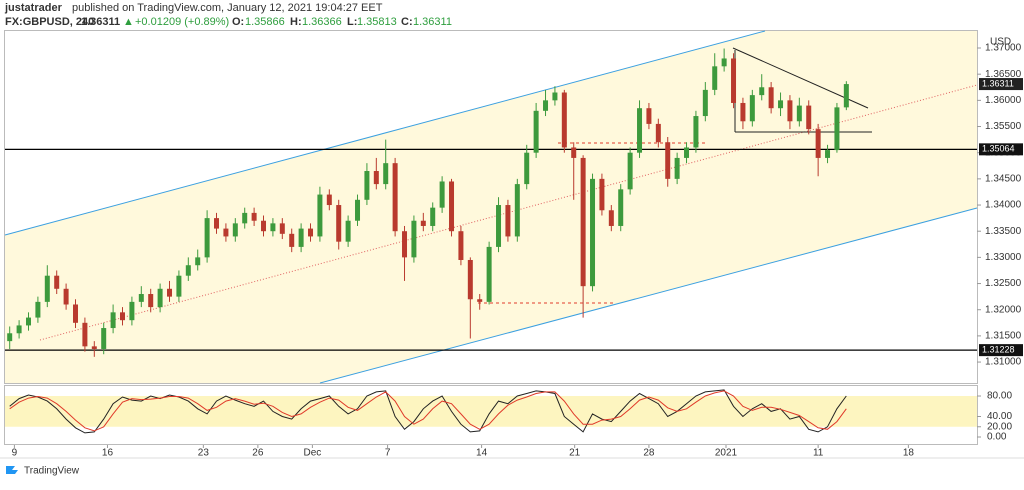 The height and width of the screenshot is (490, 1024). What do you see at coordinates (909, 453) in the screenshot?
I see `x-tick-label: 18` at bounding box center [909, 453].